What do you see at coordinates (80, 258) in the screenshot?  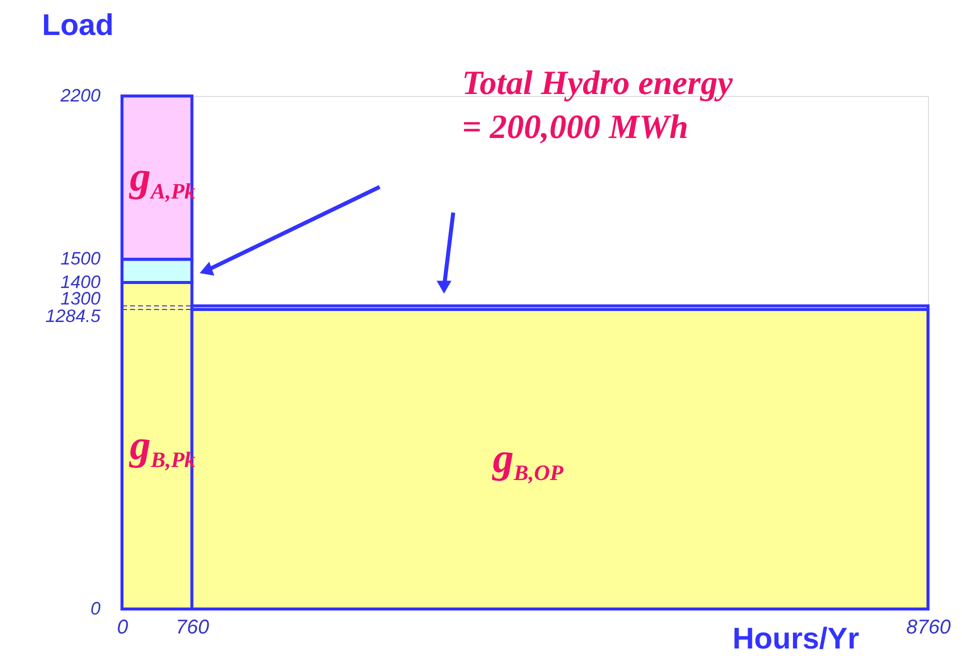 I see `y-tick-label: 1500` at bounding box center [80, 258].